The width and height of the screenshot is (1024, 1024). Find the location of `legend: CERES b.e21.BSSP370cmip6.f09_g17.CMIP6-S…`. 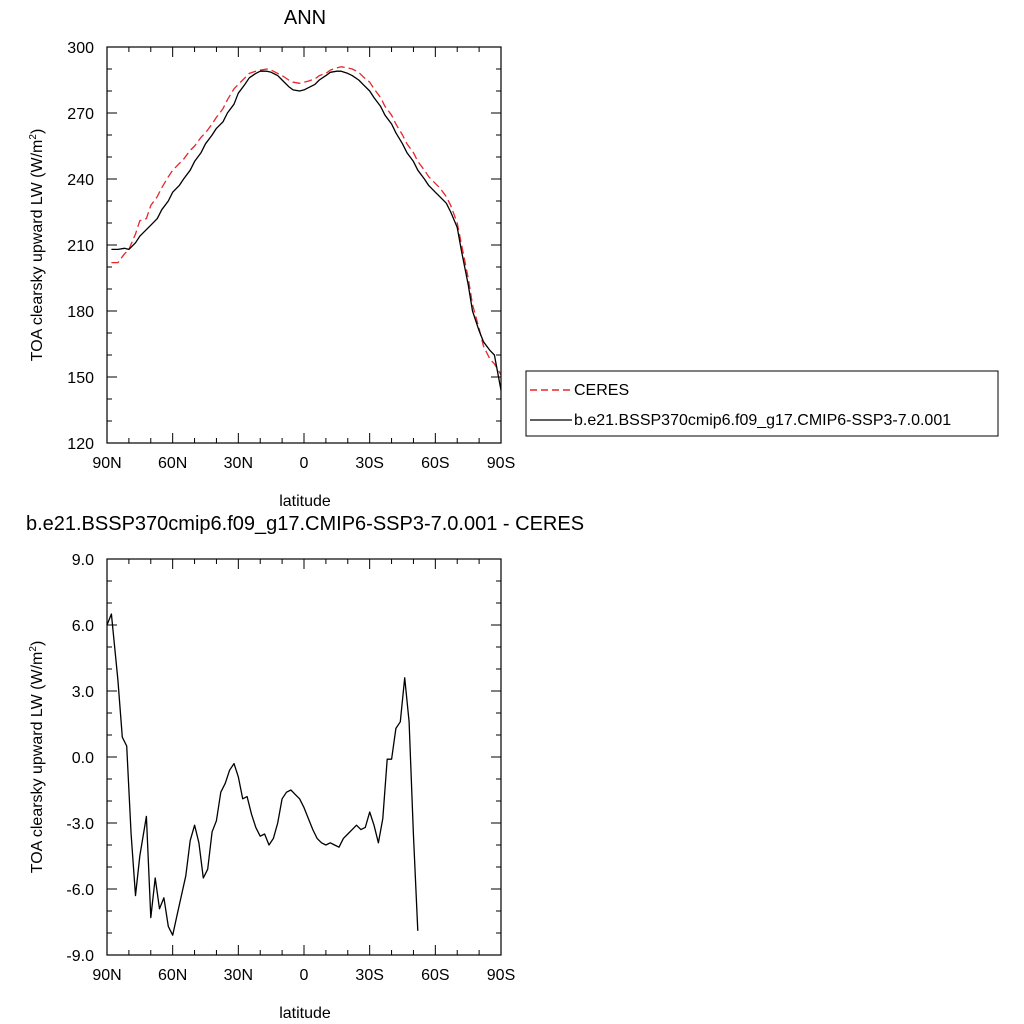

legend: CERES b.e21.BSSP370cmip6.f09_g17.CMIP6-S… is located at coordinates (762, 403).